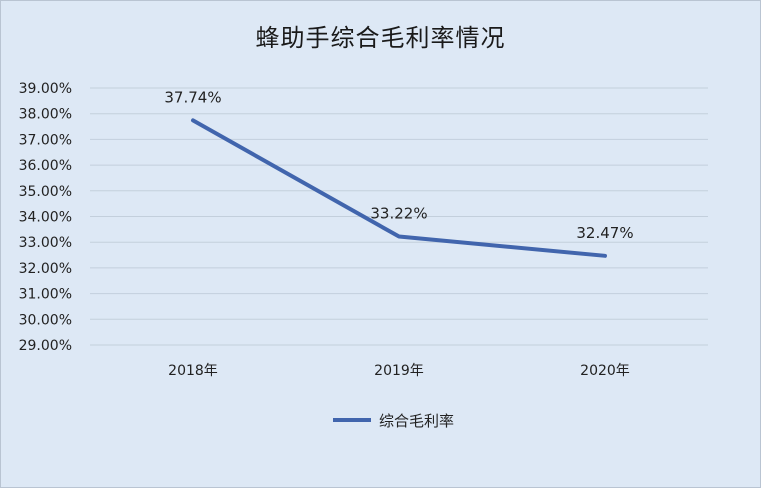 Image resolution: width=761 pixels, height=488 pixels. I want to click on y-tick-label: 34.00%, so click(45, 218).